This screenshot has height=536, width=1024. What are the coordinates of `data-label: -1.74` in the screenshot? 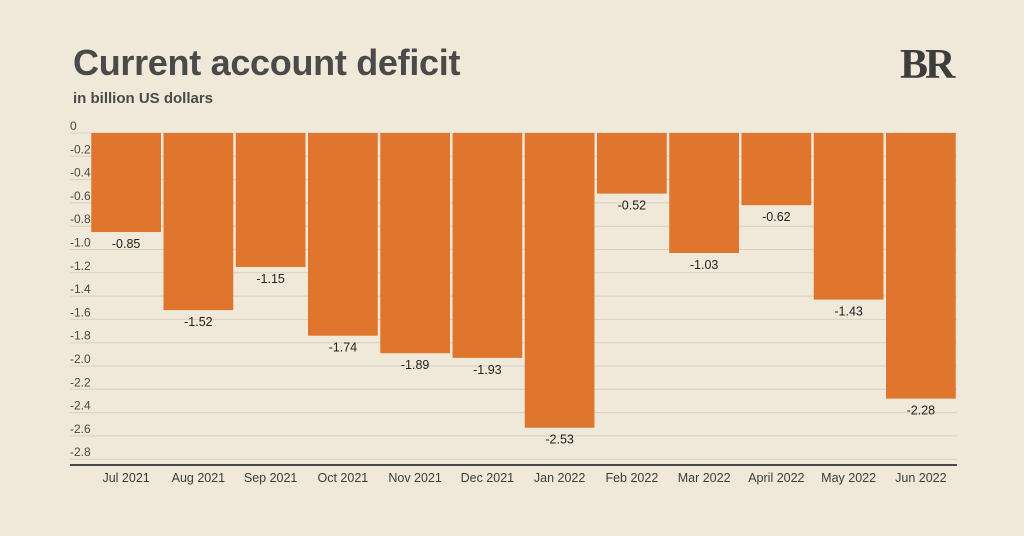 It's located at (343, 348).